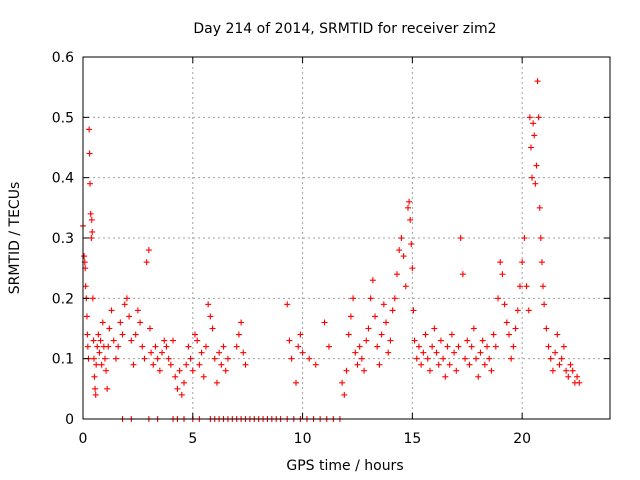 The height and width of the screenshot is (480, 640). Describe the element at coordinates (63, 360) in the screenshot. I see `y-tick-label: 0.1` at that location.